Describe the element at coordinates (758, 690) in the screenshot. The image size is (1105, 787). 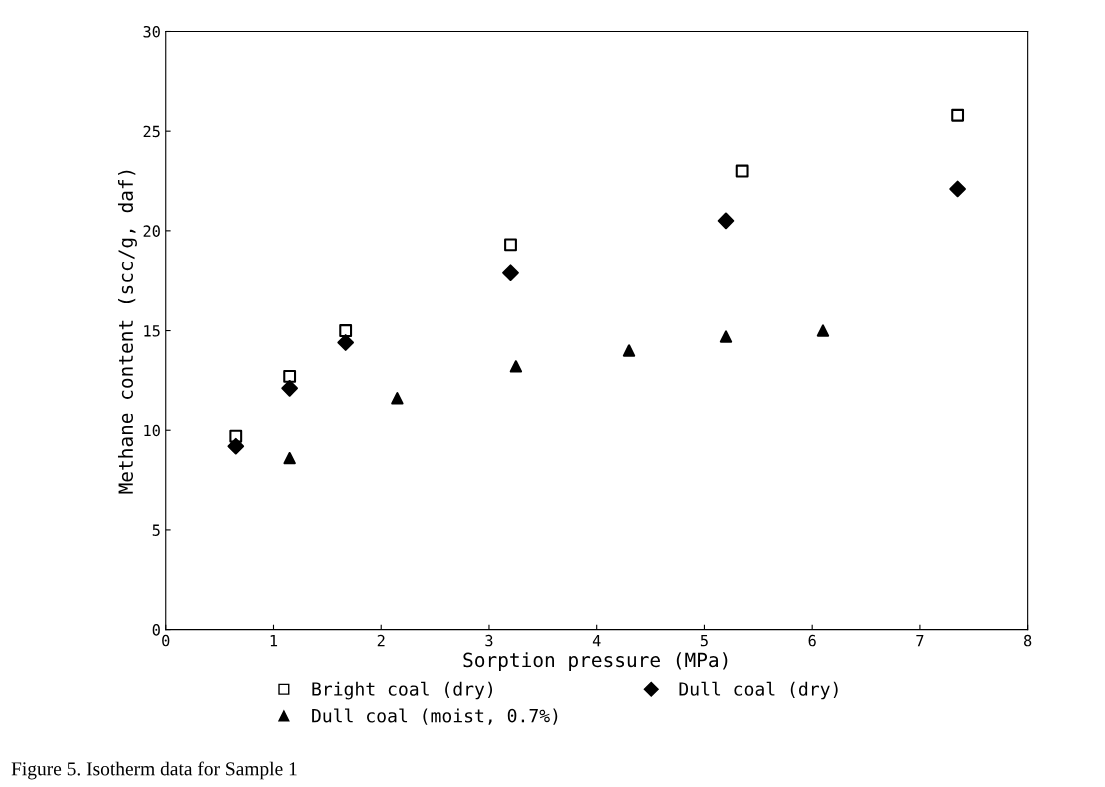
I see `legend-label: Dull coal (dry)` at that location.